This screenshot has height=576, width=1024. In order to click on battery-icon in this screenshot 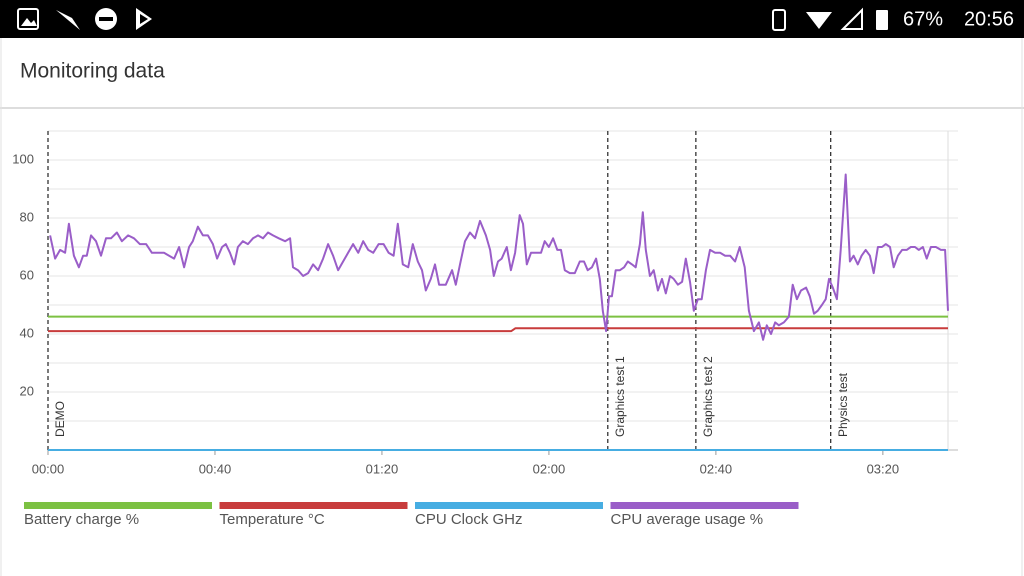, I will do `click(882, 20)`.